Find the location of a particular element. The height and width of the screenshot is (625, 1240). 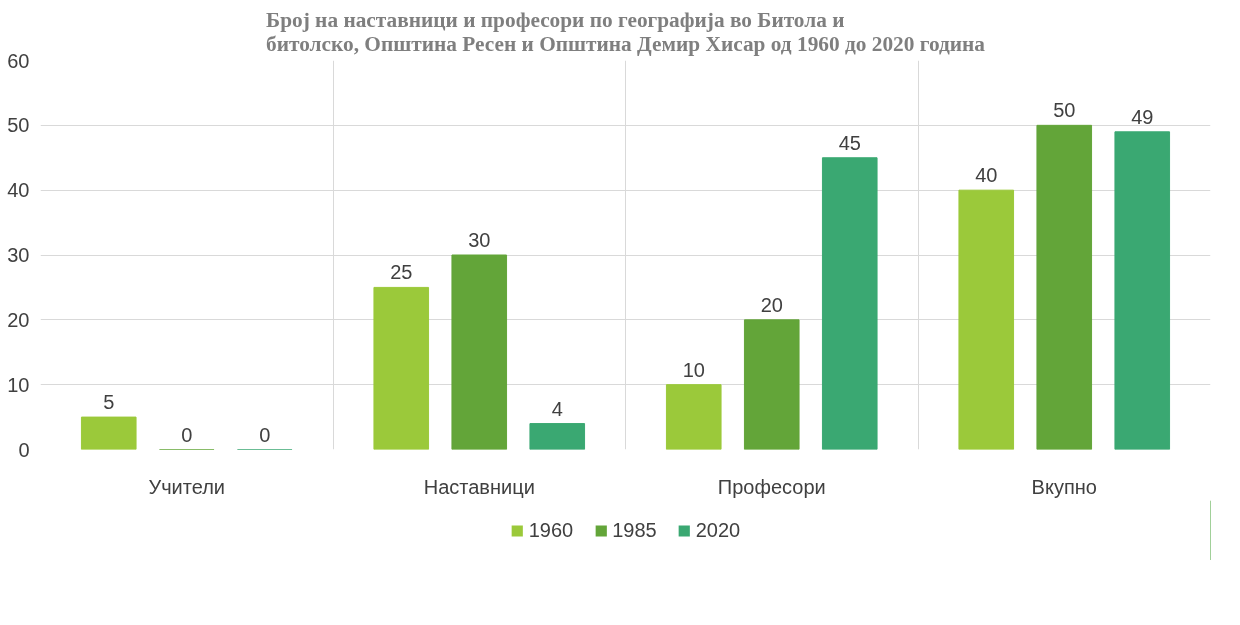

data-label: 5 is located at coordinates (109, 402).